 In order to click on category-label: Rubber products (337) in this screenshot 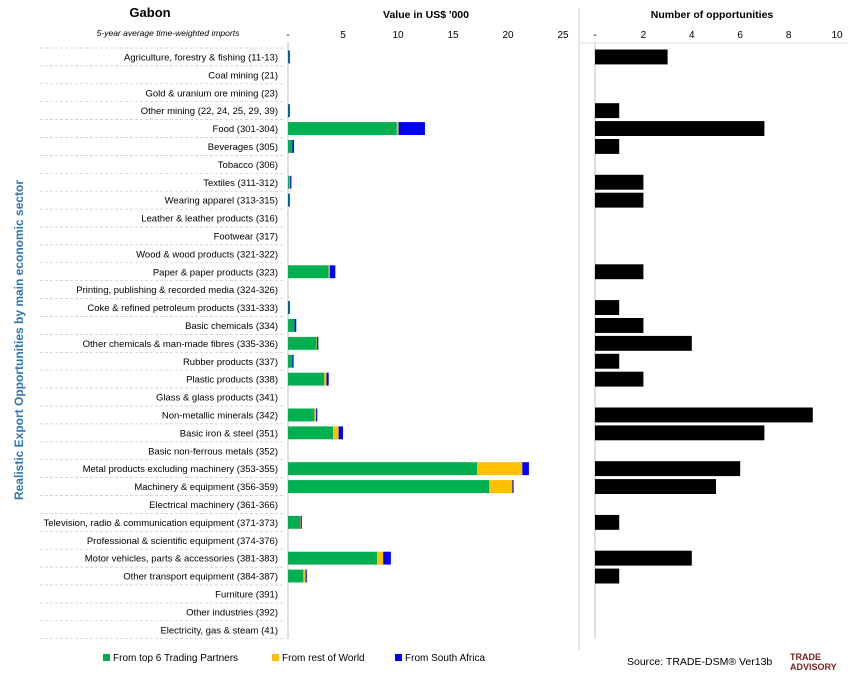, I will do `click(230, 362)`.